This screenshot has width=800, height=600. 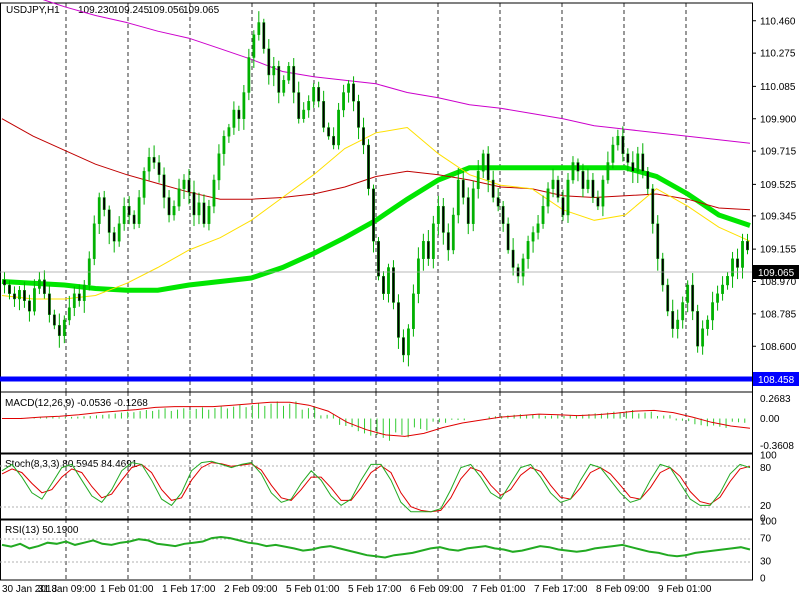 What do you see at coordinates (778, 314) in the screenshot?
I see `price-tick-label: 108.785` at bounding box center [778, 314].